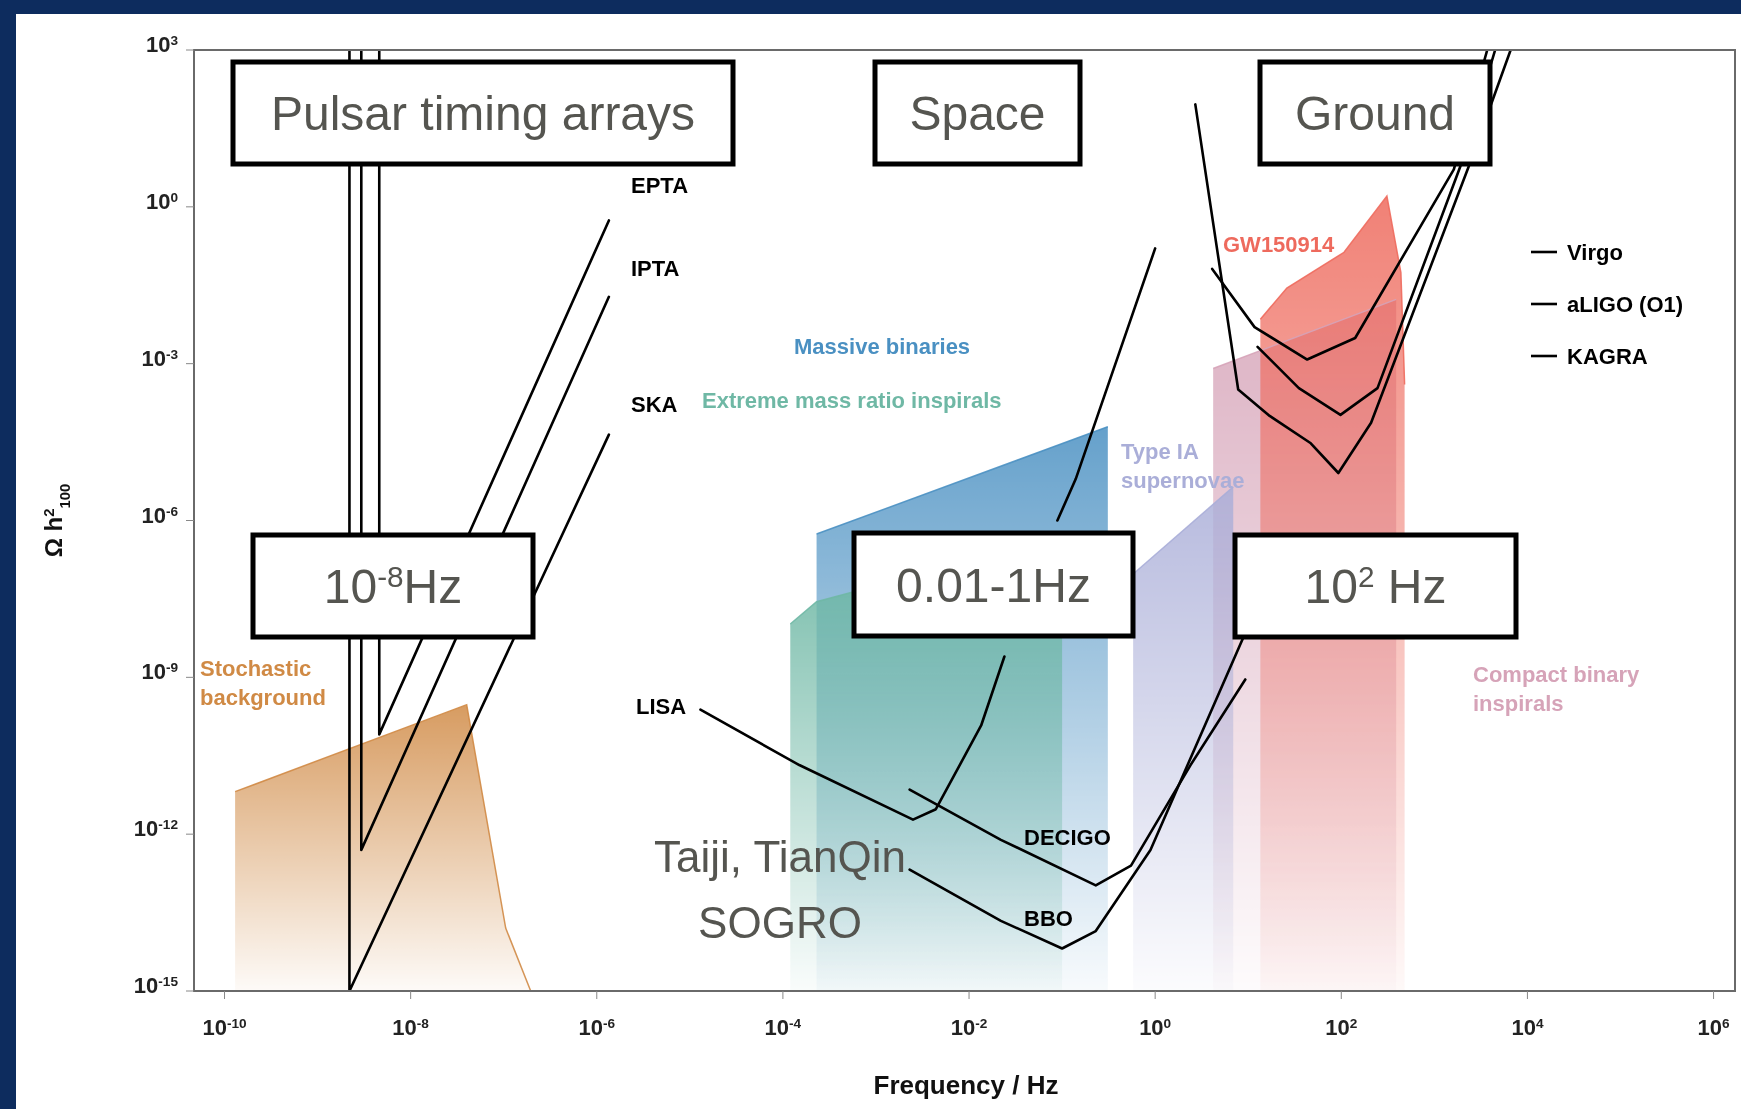  Describe the element at coordinates (655, 268) in the screenshot. I see `series-label: IPTA` at that location.